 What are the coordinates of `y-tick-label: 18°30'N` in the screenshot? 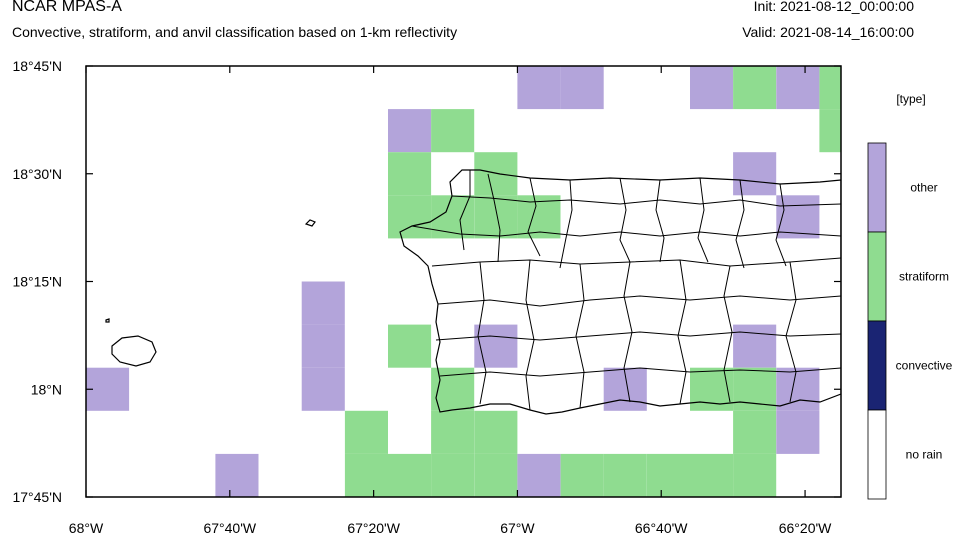 It's located at (37, 174).